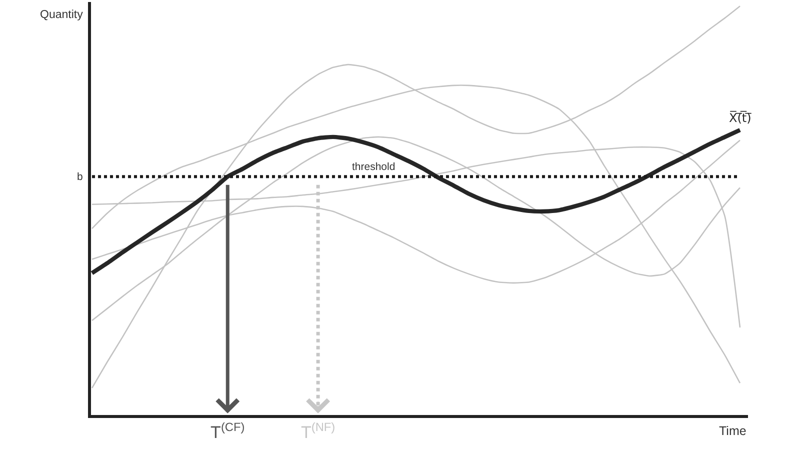 The width and height of the screenshot is (800, 450). What do you see at coordinates (740, 118) in the screenshot?
I see `series-label: X̅(̅t̅)̅` at bounding box center [740, 118].